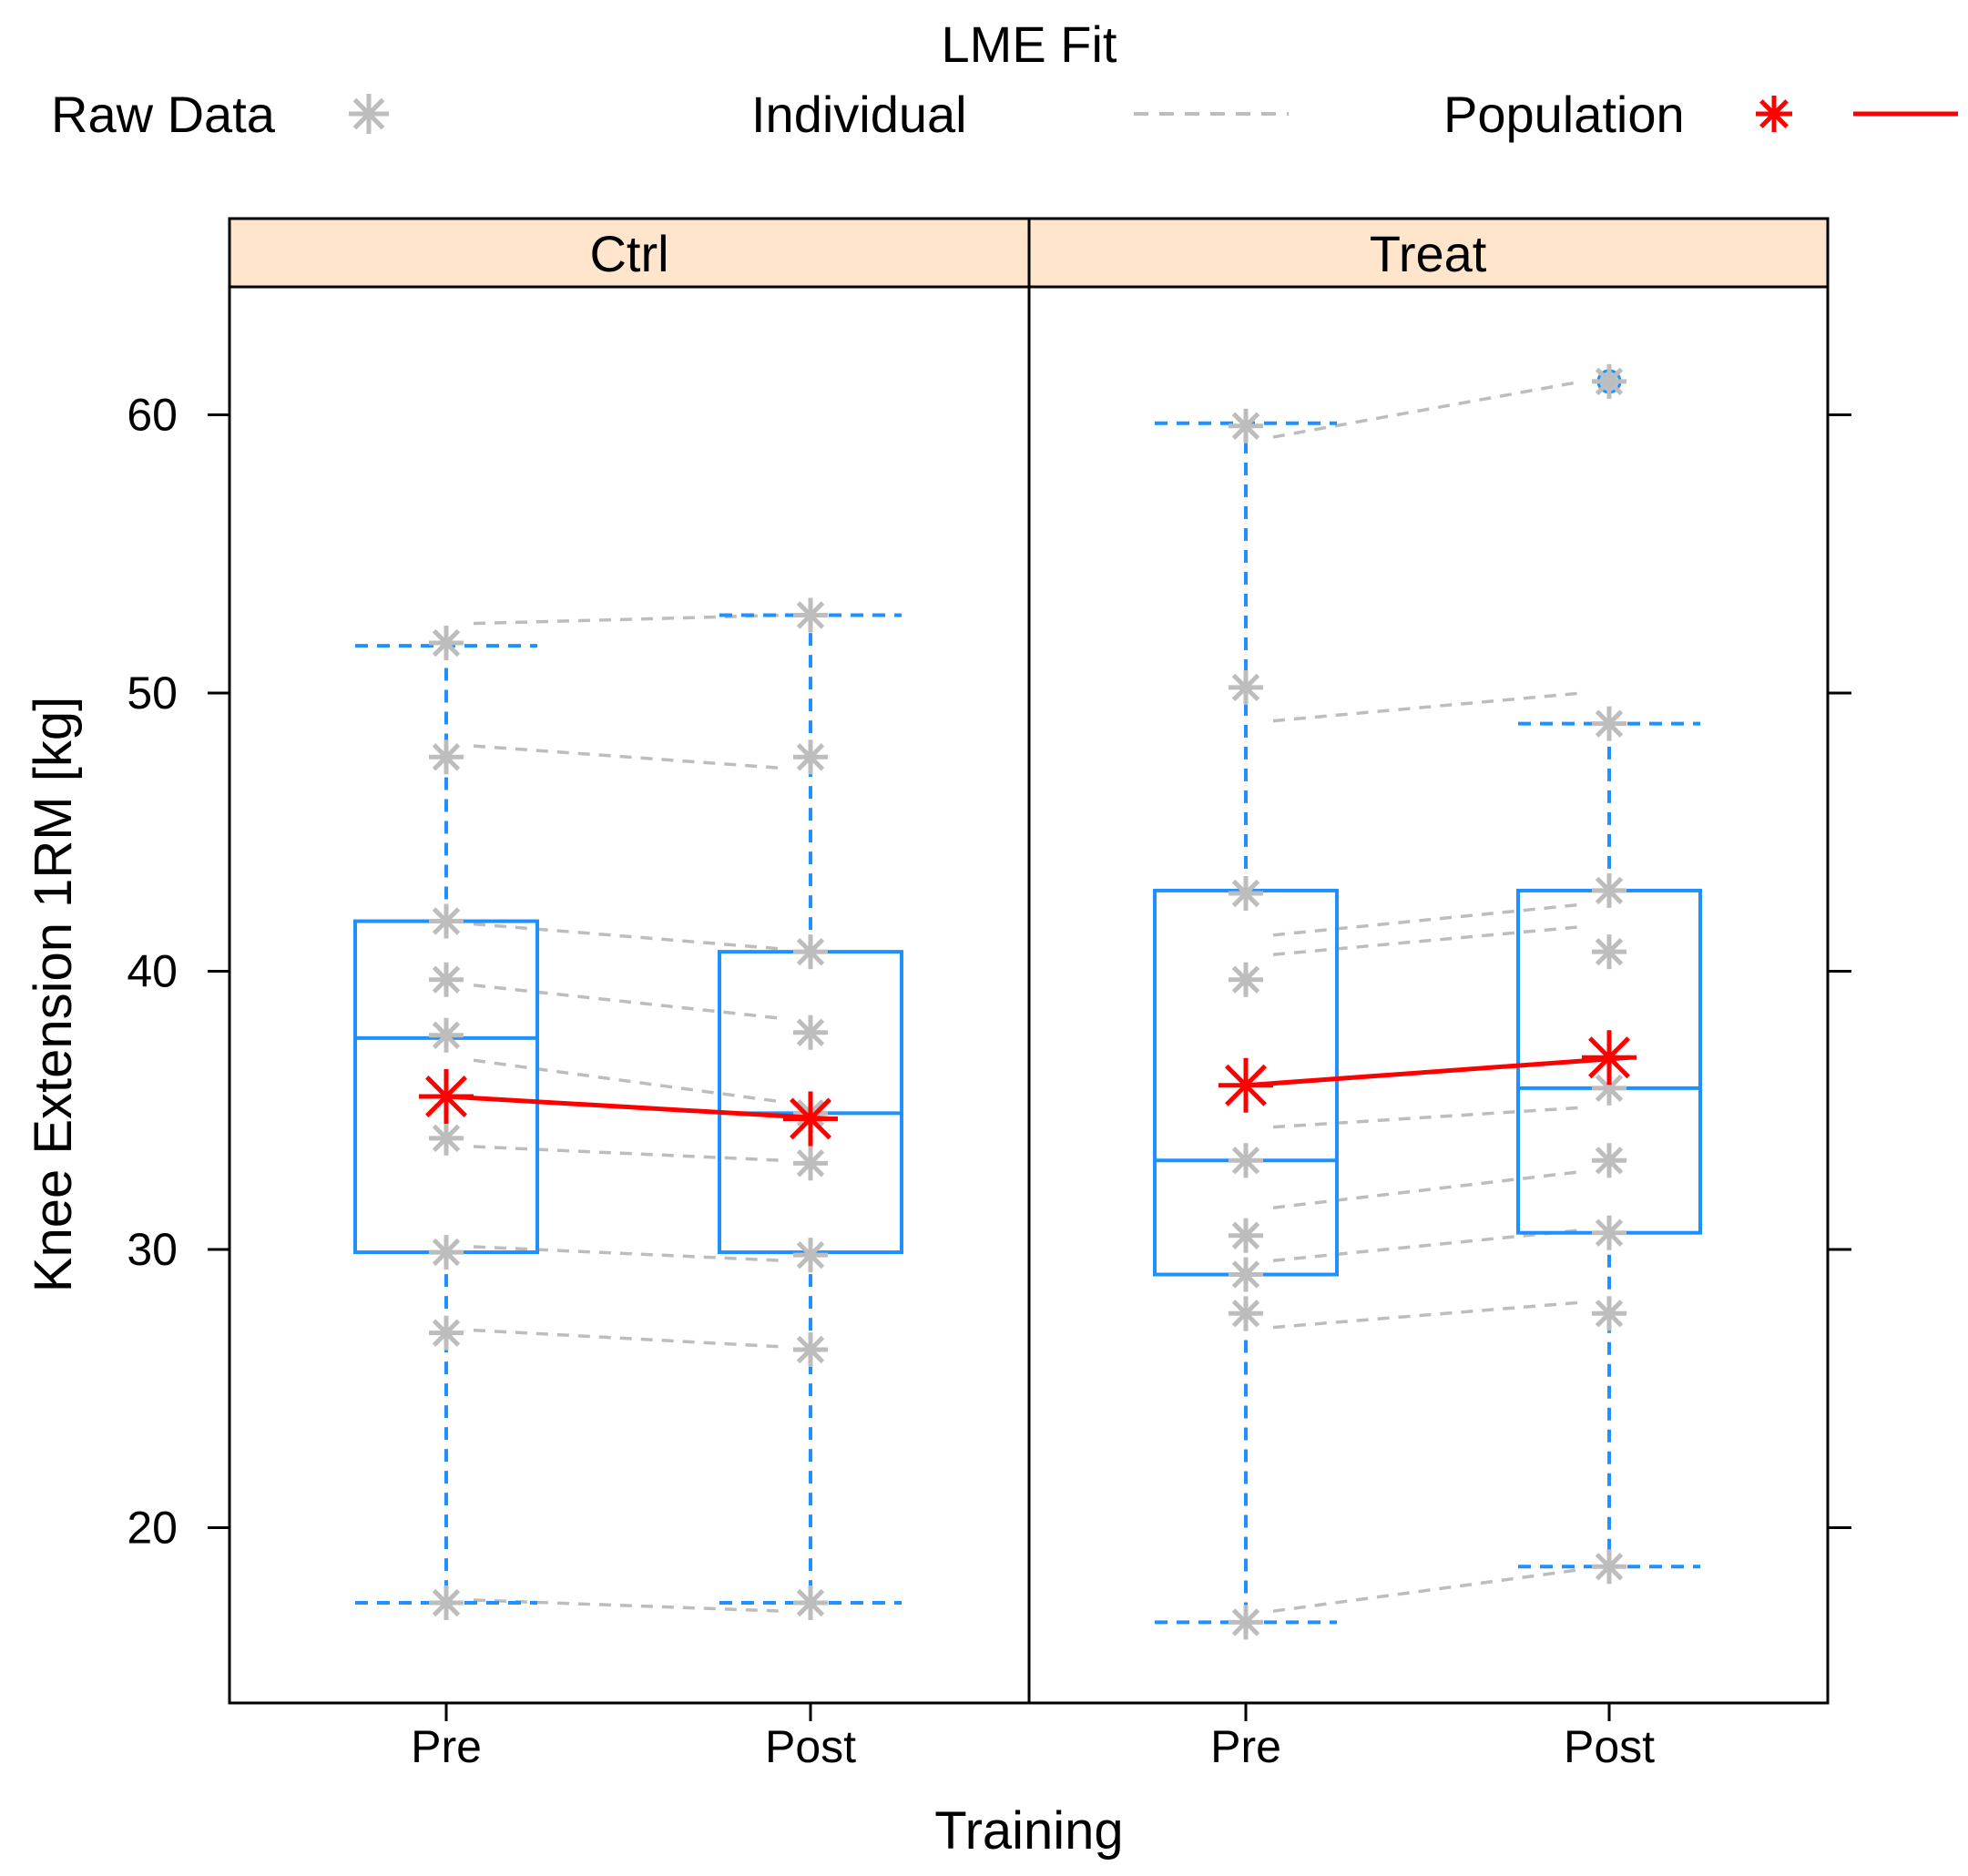 This screenshot has height=1876, width=1968. What do you see at coordinates (638, 1107) in the screenshot?
I see `population-fit-line` at bounding box center [638, 1107].